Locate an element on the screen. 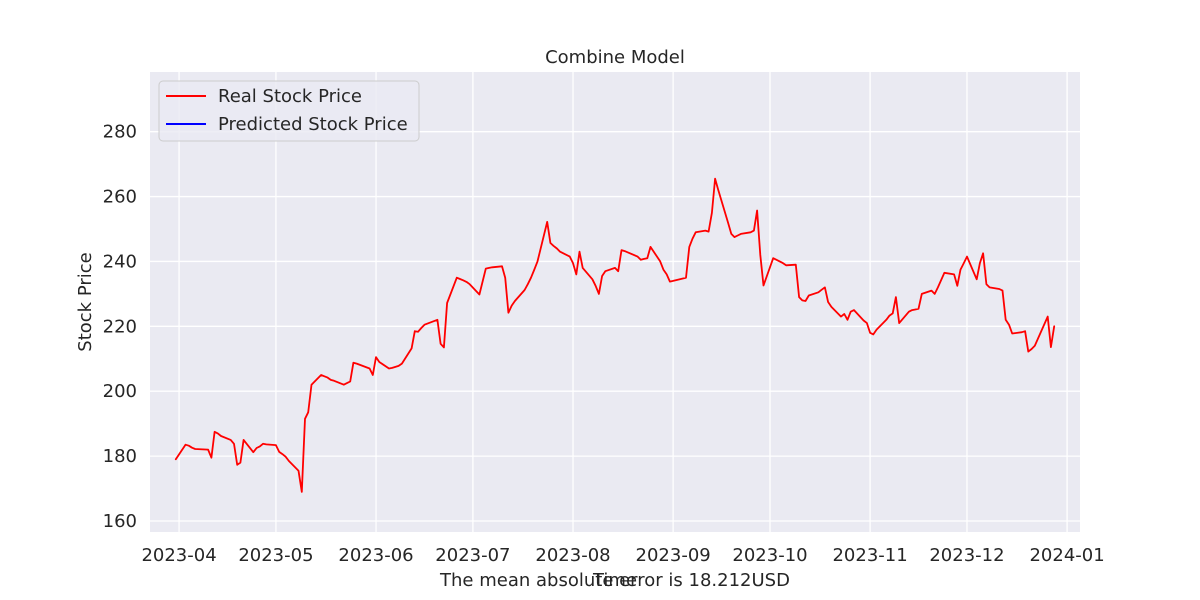  x-axis-label-overlay: Time is located at coordinates (614, 580).